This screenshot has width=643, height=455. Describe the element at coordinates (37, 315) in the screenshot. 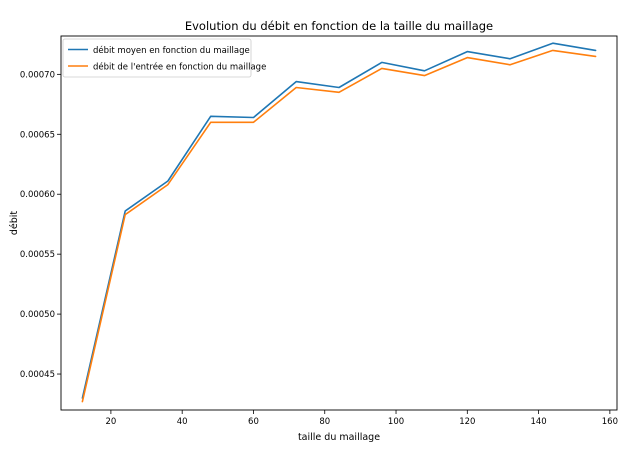

I see `y-tick-label: 0.00050` at that location.